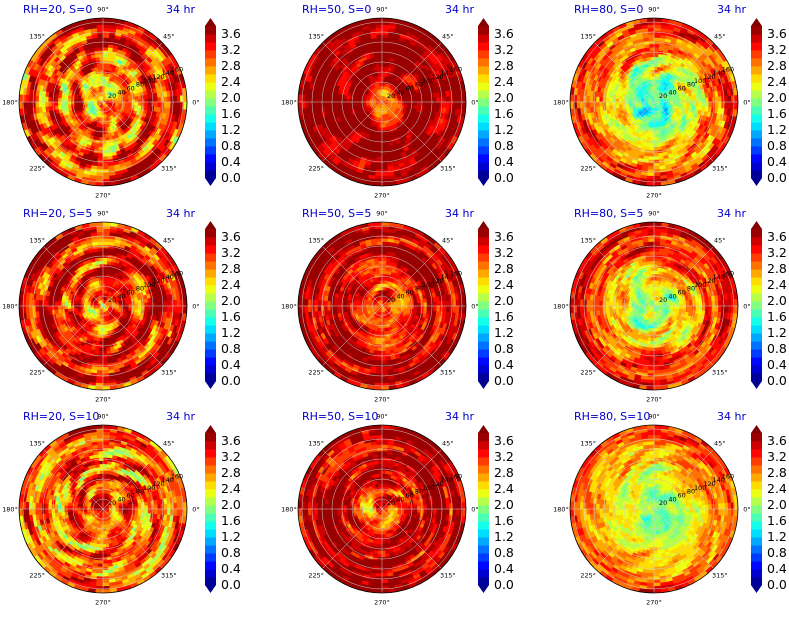 The height and width of the screenshot is (619, 789). What do you see at coordinates (612, 416) in the screenshot?
I see `panel-title: RH=80, S=10` at bounding box center [612, 416].